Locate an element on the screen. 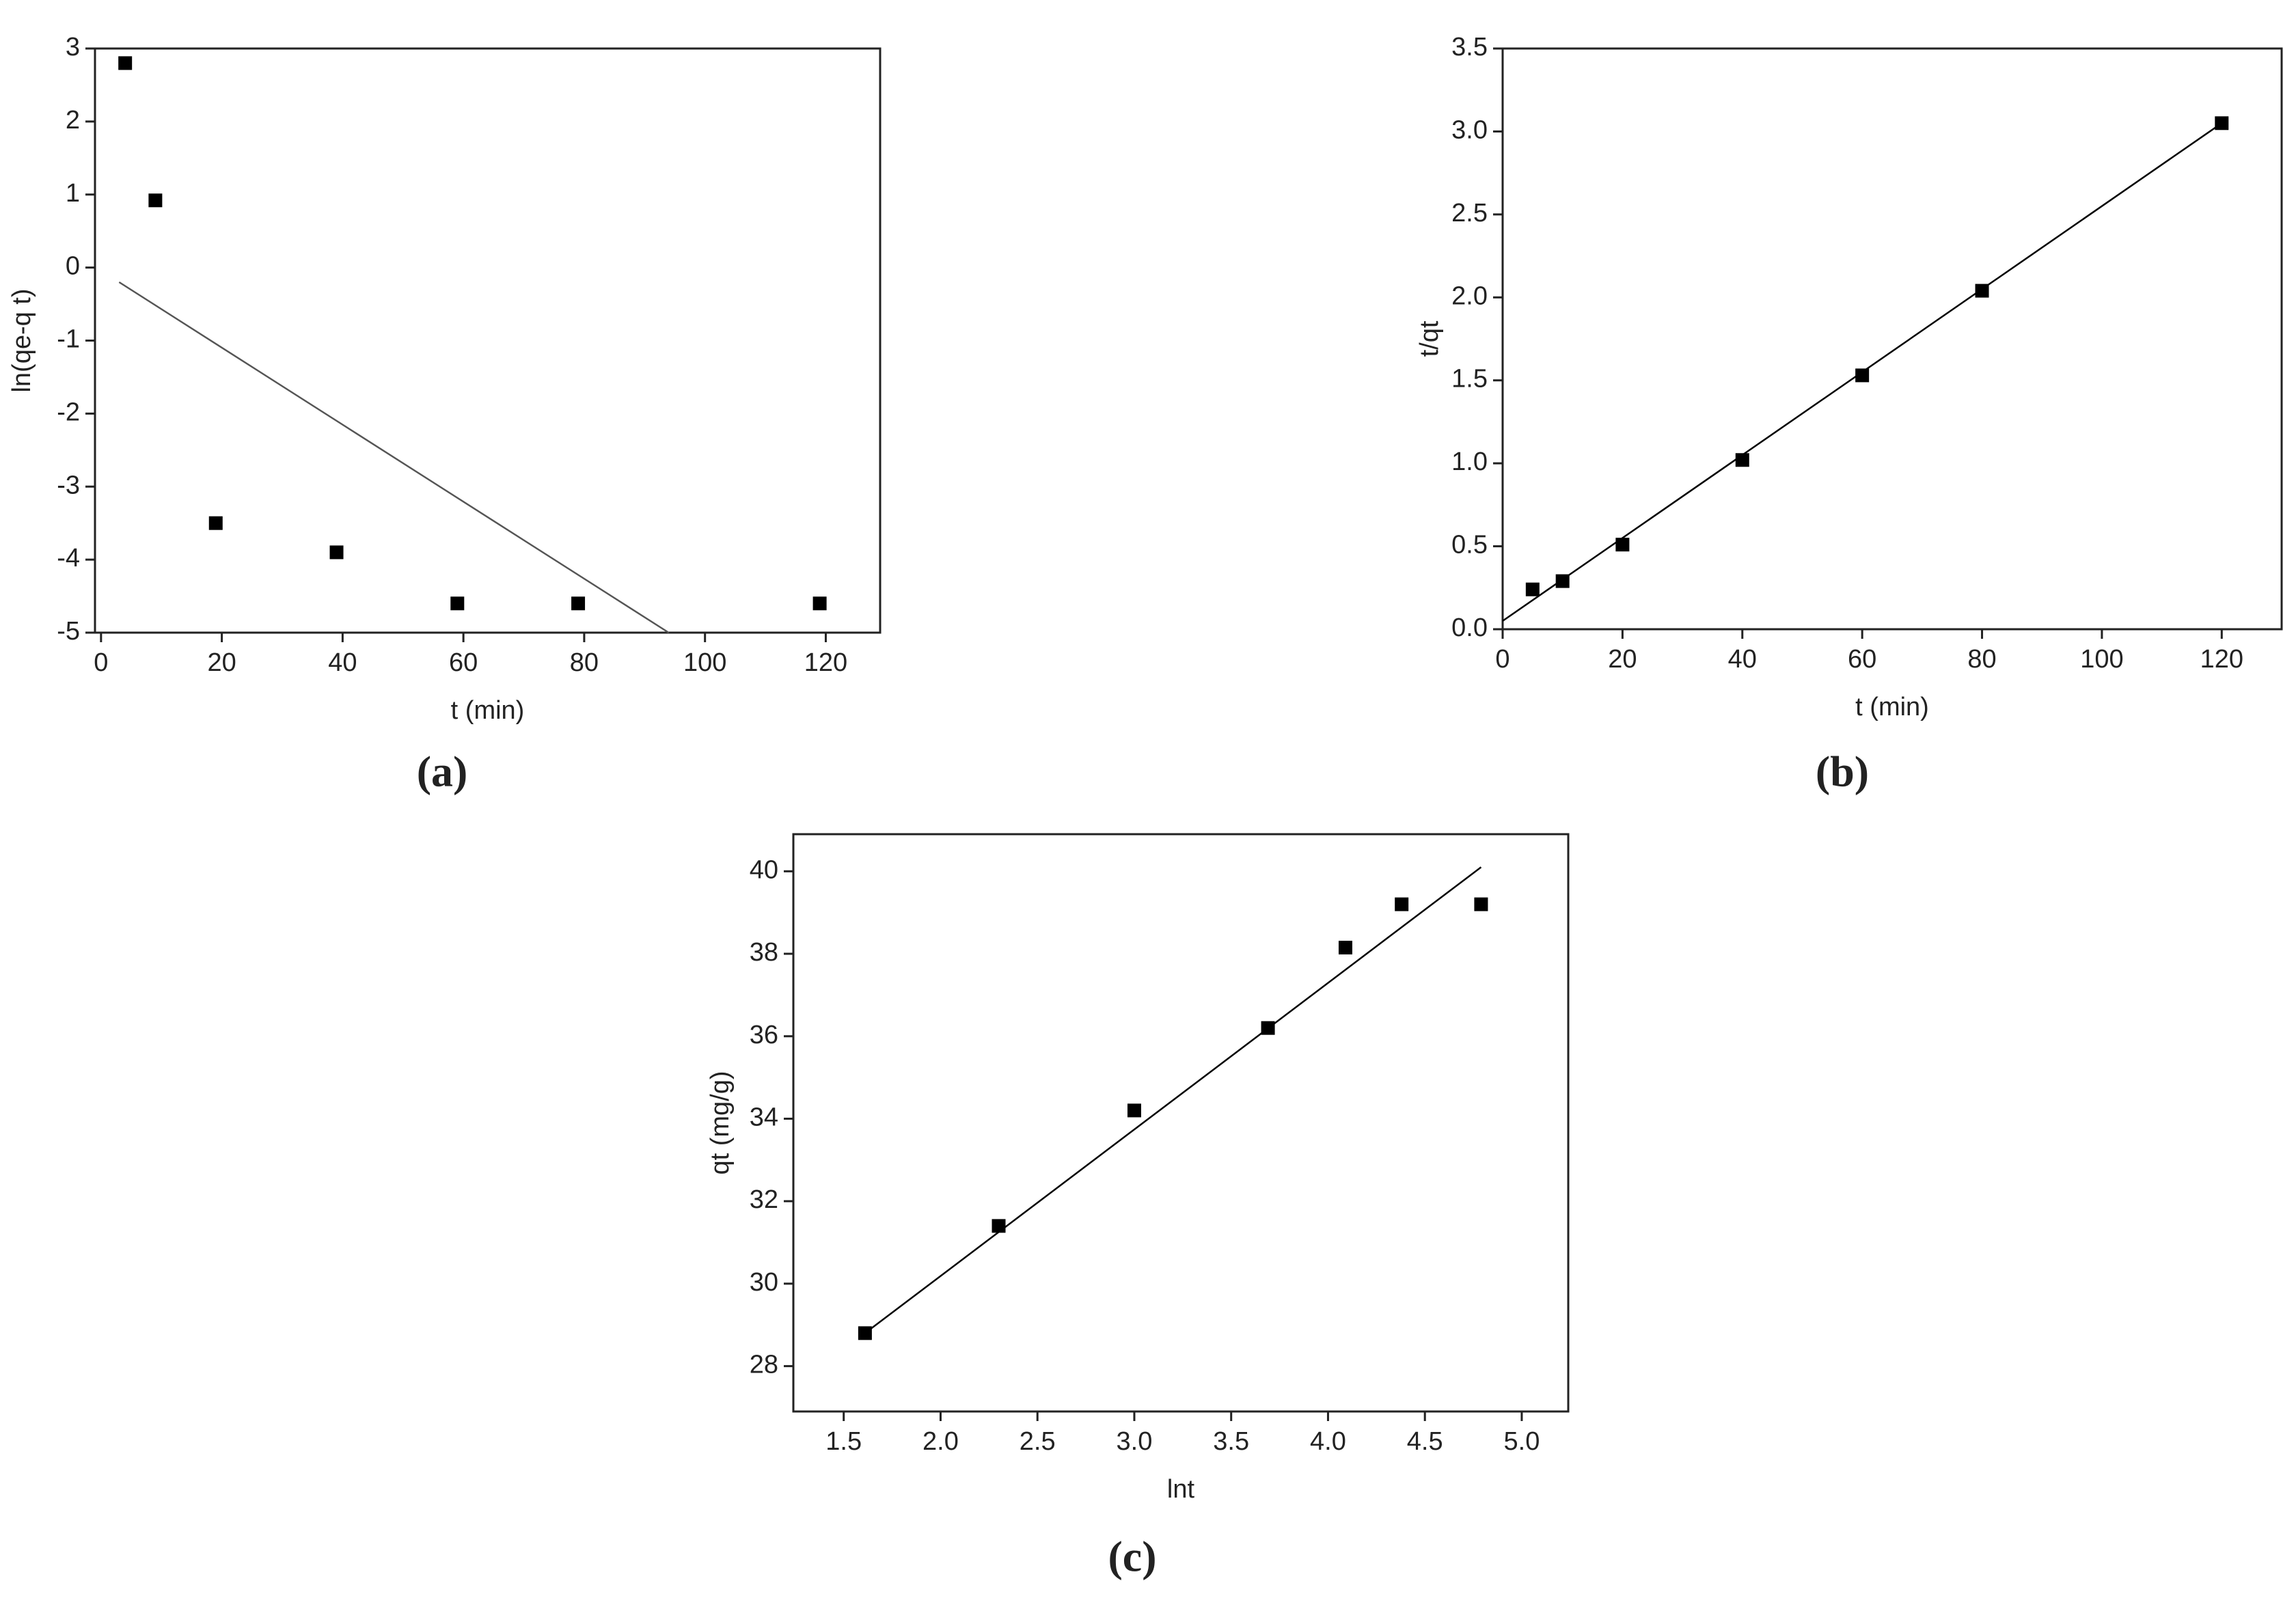 The width and height of the screenshot is (2296, 1598). y-tick-label: -5 is located at coordinates (68, 631).